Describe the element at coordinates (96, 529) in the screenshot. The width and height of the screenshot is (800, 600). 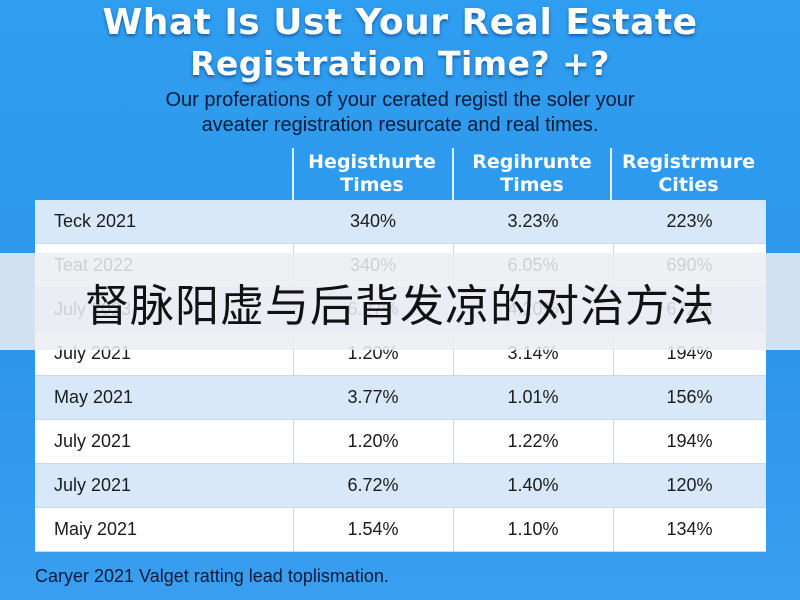
I see `row-label: Maiy 2021` at that location.